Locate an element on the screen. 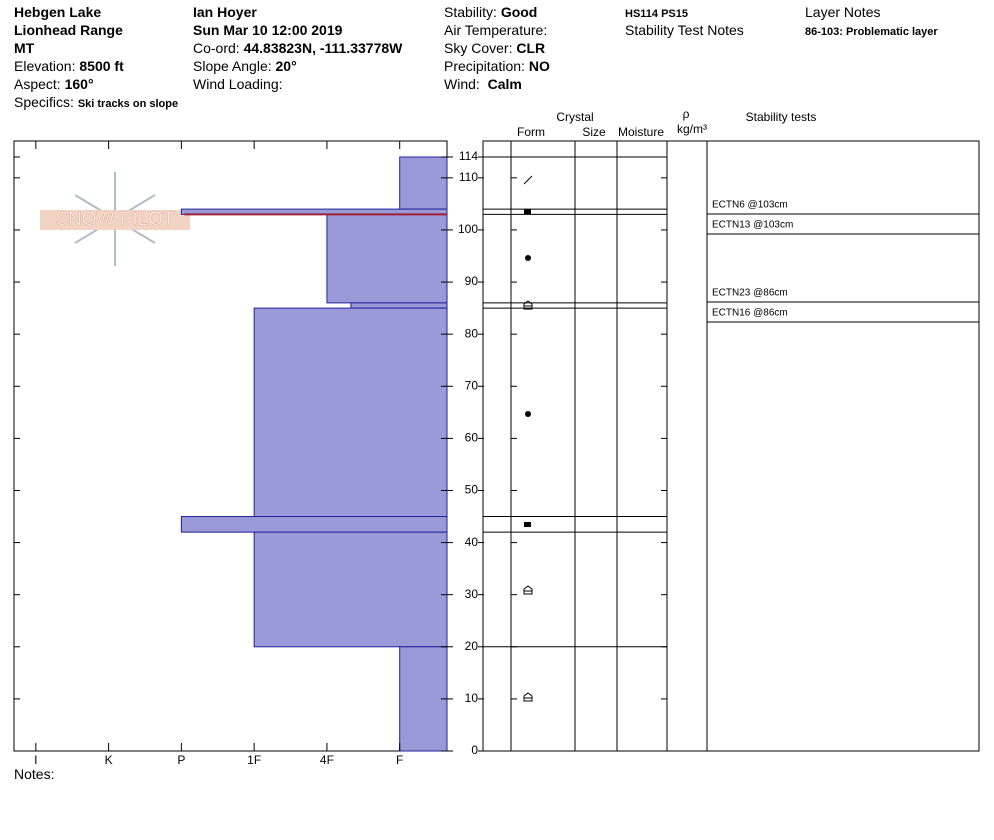 The height and width of the screenshot is (840, 994). label: Air Temperature: is located at coordinates (496, 30).